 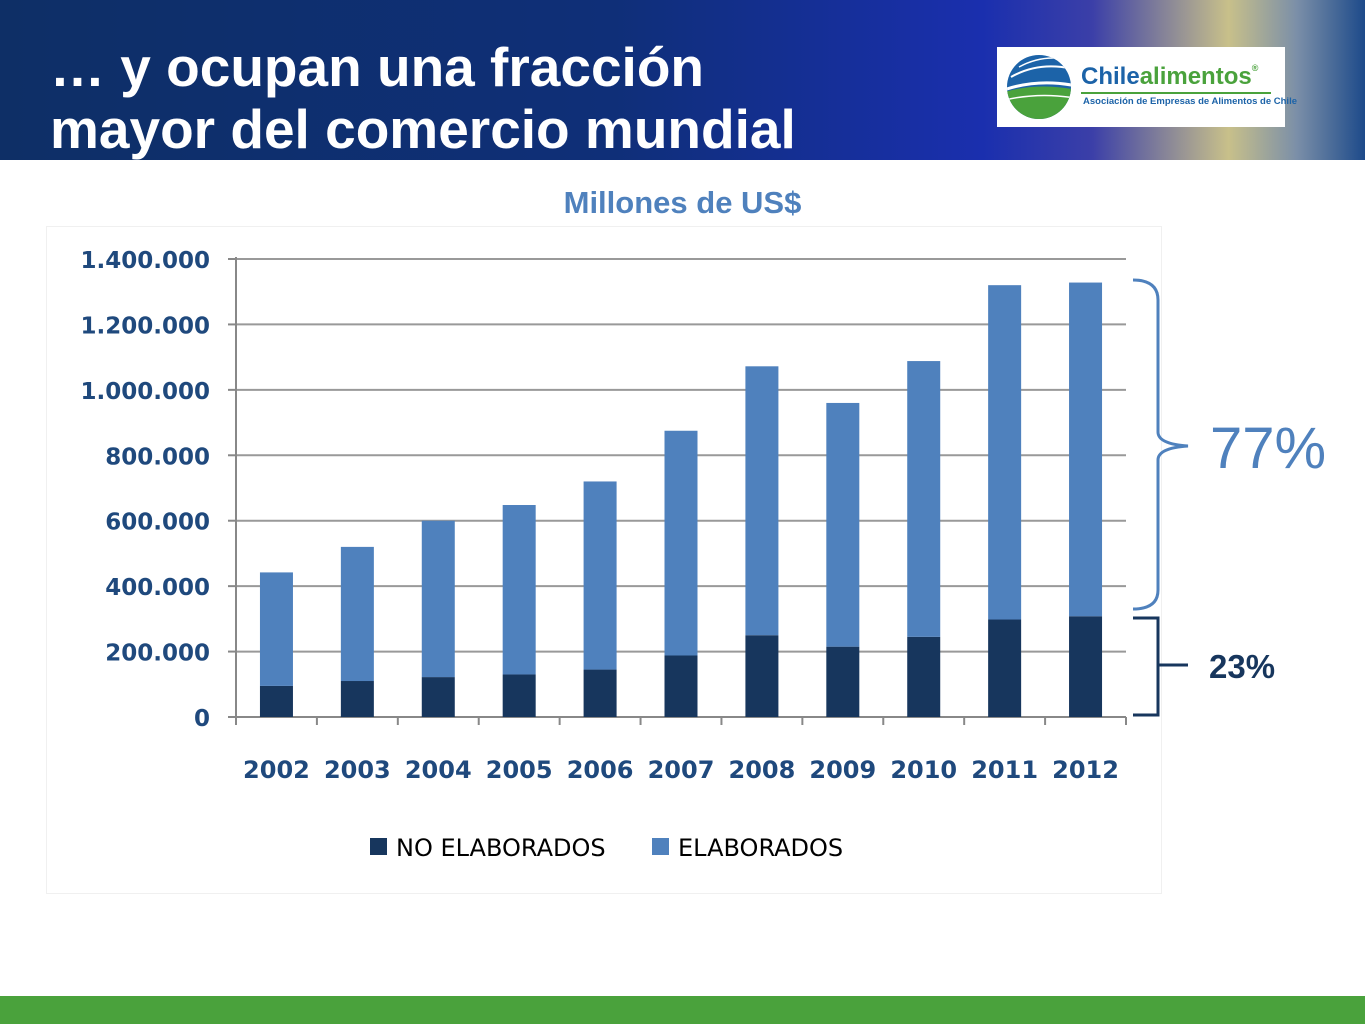 I want to click on legend-swatch-elaborados, so click(x=660, y=846).